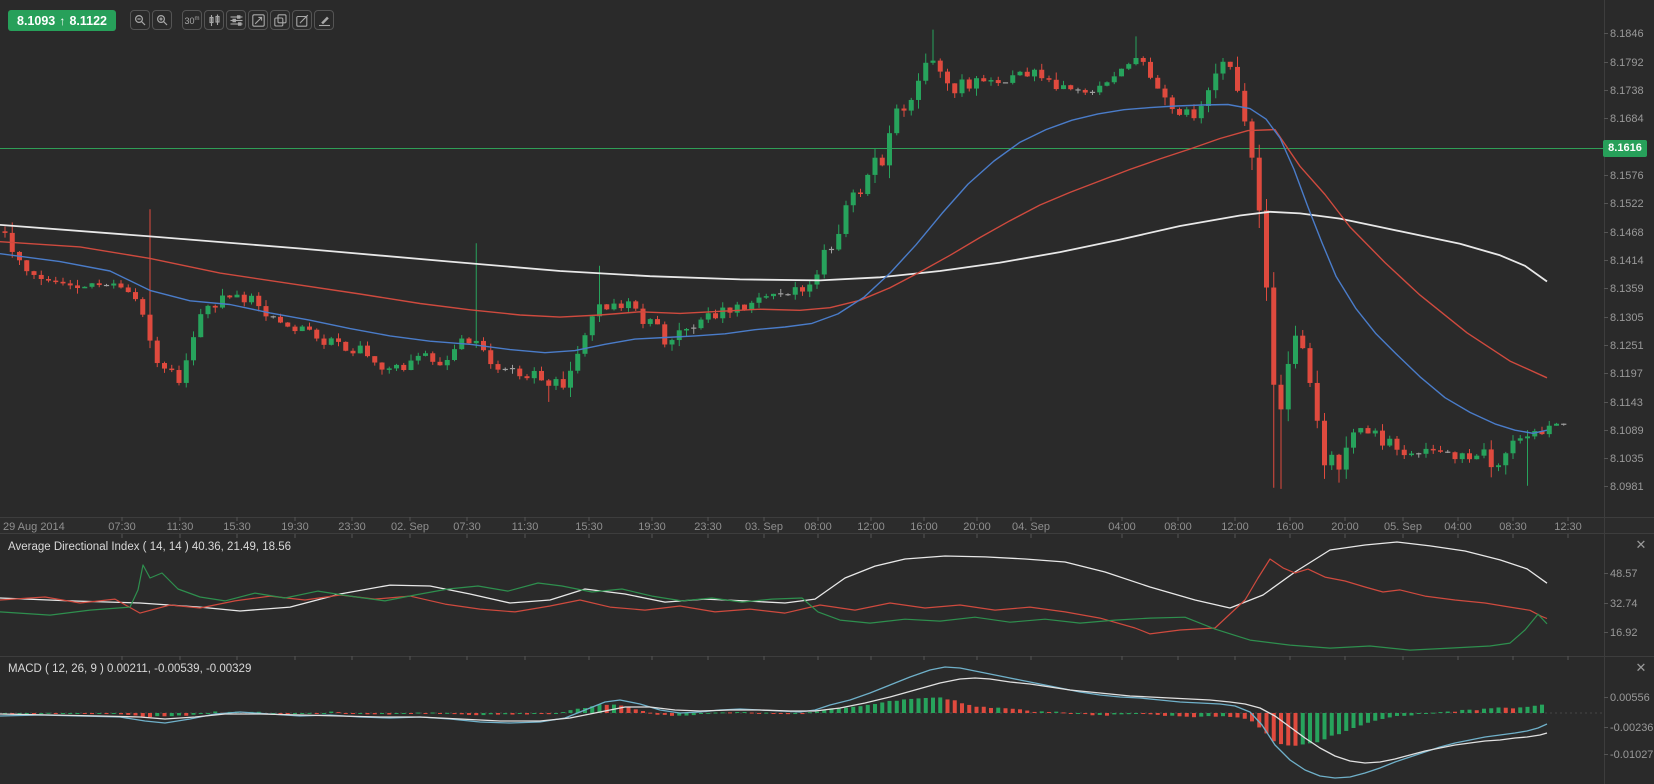  I want to click on price-axis-label: 8.1522, so click(1627, 204).